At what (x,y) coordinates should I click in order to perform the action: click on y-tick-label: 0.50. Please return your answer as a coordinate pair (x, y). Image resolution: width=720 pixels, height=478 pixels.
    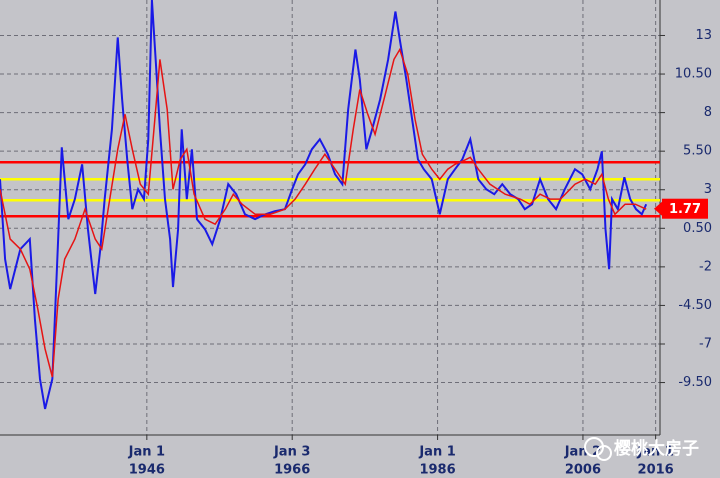
    Looking at the image, I should click on (697, 228).